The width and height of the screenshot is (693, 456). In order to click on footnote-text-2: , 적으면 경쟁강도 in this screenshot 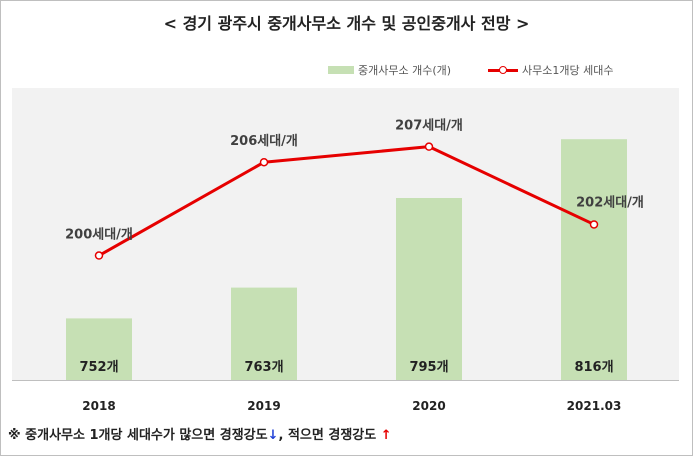, I will do `click(327, 435)`.